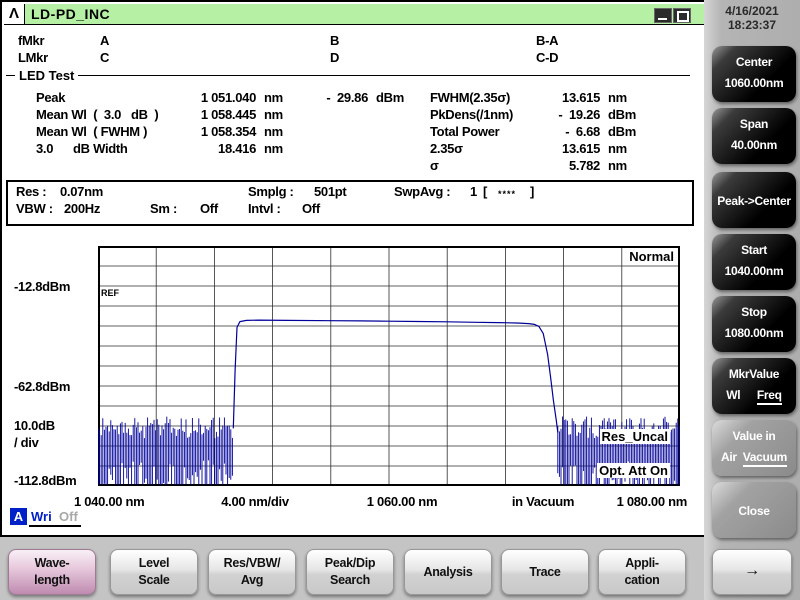  I want to click on total-power-unit: dBm, so click(622, 131).